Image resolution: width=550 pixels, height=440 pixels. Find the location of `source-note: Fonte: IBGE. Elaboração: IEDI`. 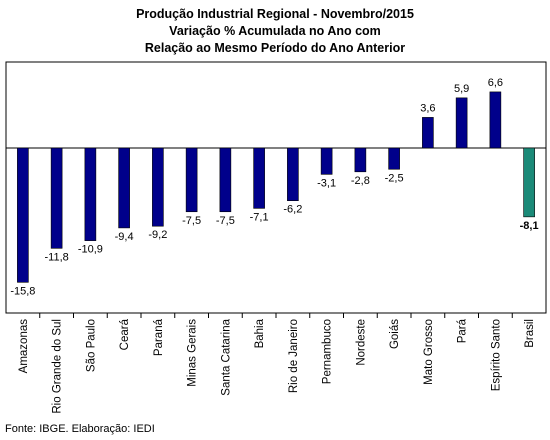

source-note: Fonte: IBGE. Elaboração: IEDI is located at coordinates (80, 429).